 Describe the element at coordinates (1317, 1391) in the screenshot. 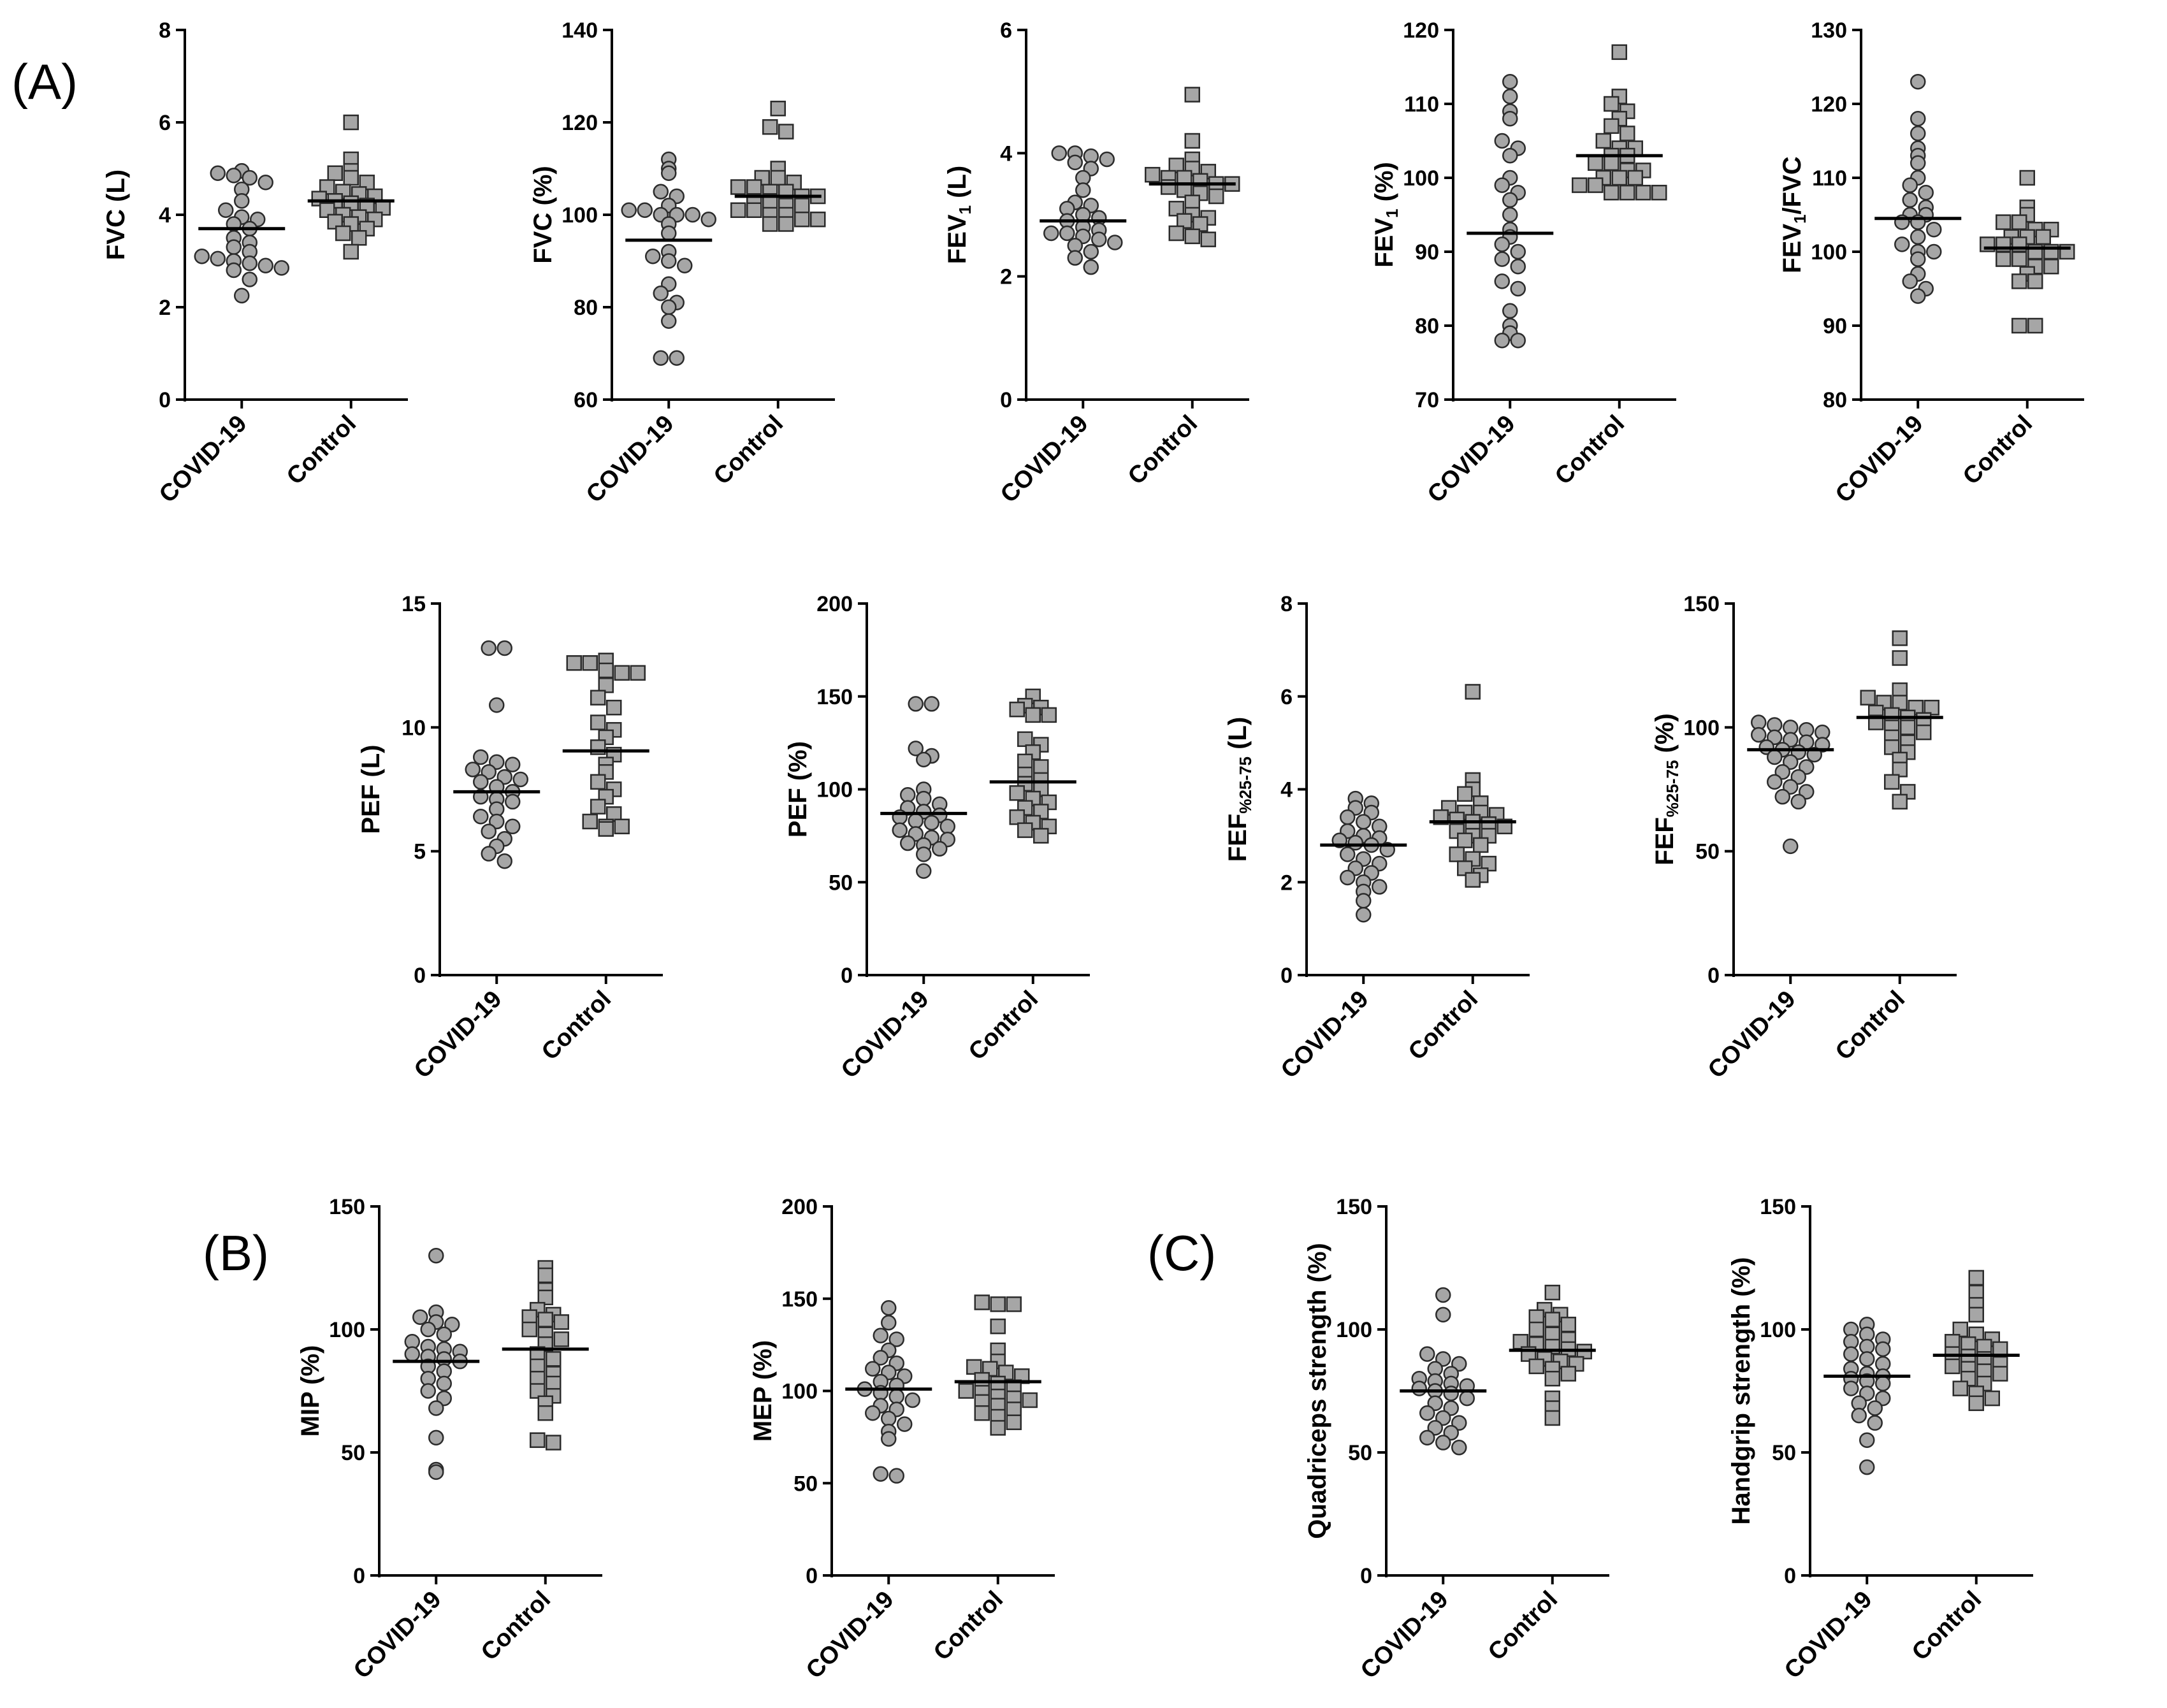

I see `y-axis-title-part: Quadriceps strength (%)` at that location.